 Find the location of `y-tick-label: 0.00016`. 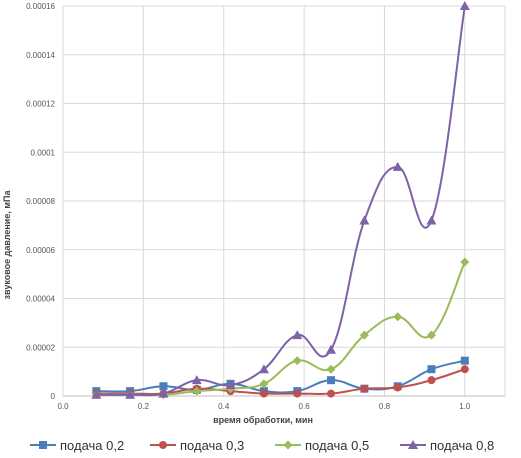

y-tick-label: 0.00016 is located at coordinates (40, 6).